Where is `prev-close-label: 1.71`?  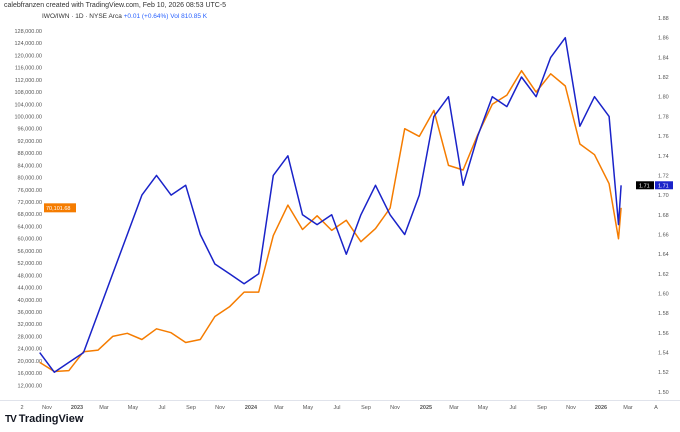 prev-close-label: 1.71 is located at coordinates (644, 186).